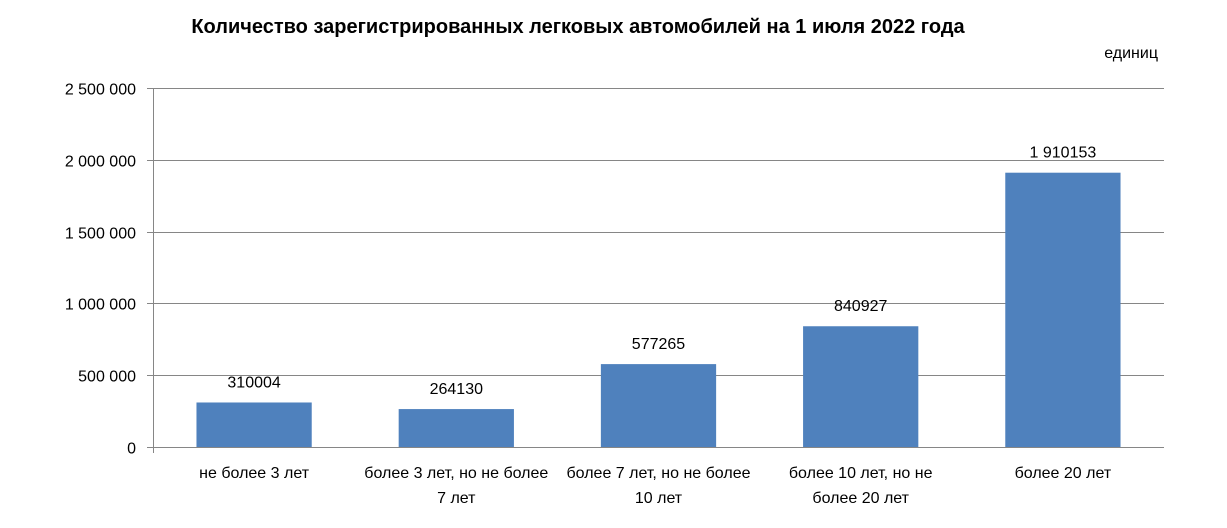 This screenshot has height=528, width=1227. What do you see at coordinates (107, 377) in the screenshot?
I see `y-tick-label: 500 000` at bounding box center [107, 377].